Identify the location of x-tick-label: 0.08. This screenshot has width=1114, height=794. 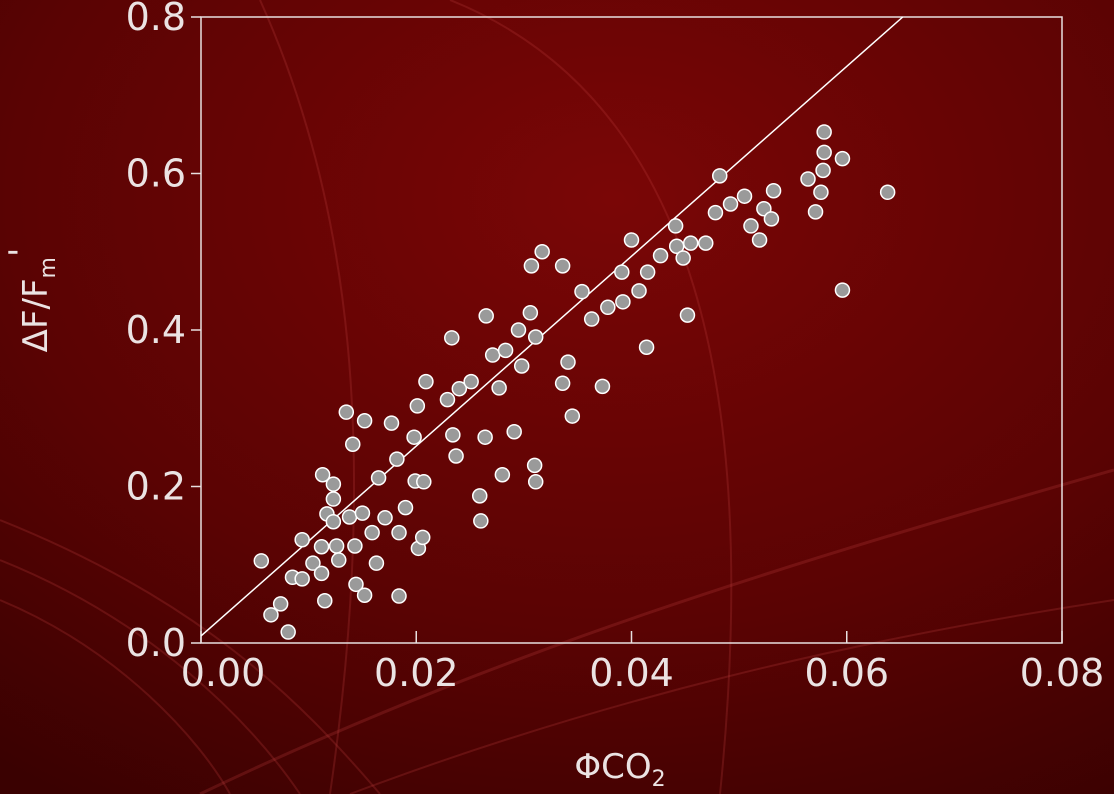
(1062, 673).